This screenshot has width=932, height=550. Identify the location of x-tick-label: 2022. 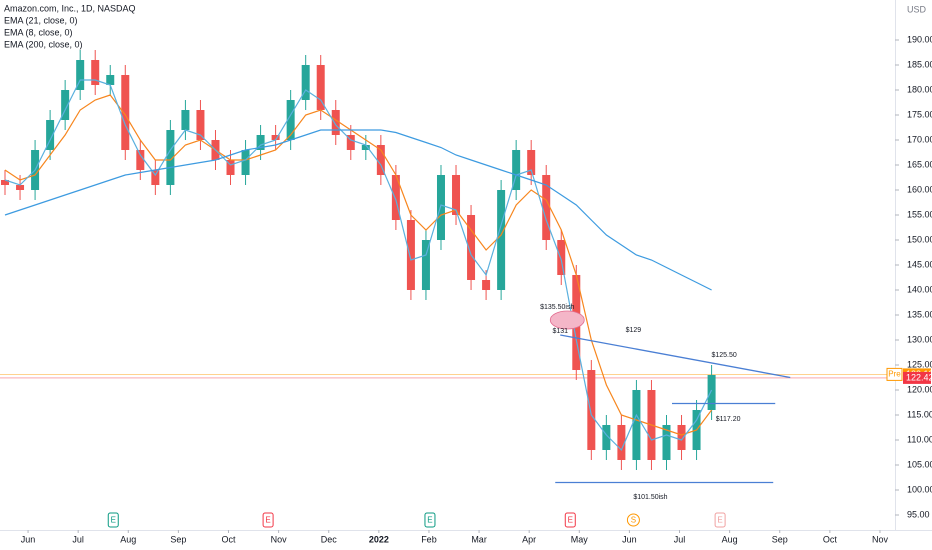
(379, 539).